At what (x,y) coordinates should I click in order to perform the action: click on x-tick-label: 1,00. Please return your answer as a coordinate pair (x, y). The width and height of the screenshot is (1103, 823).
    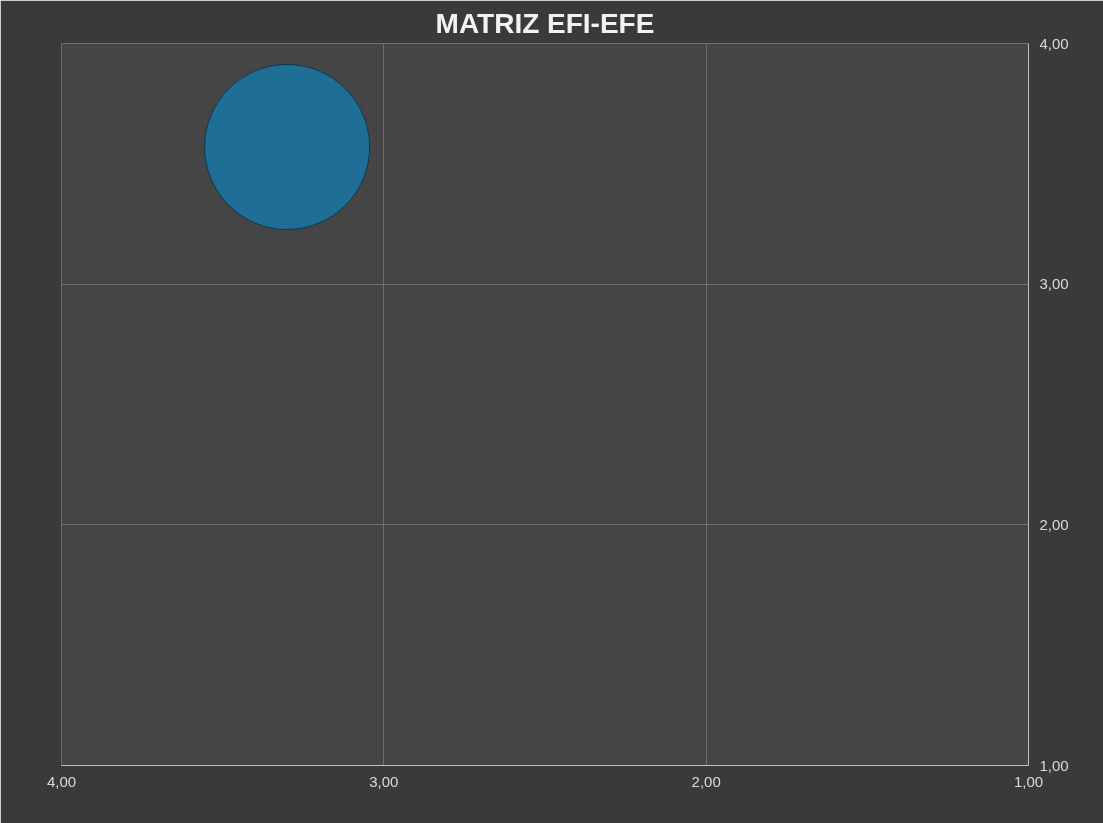
    Looking at the image, I should click on (1028, 781).